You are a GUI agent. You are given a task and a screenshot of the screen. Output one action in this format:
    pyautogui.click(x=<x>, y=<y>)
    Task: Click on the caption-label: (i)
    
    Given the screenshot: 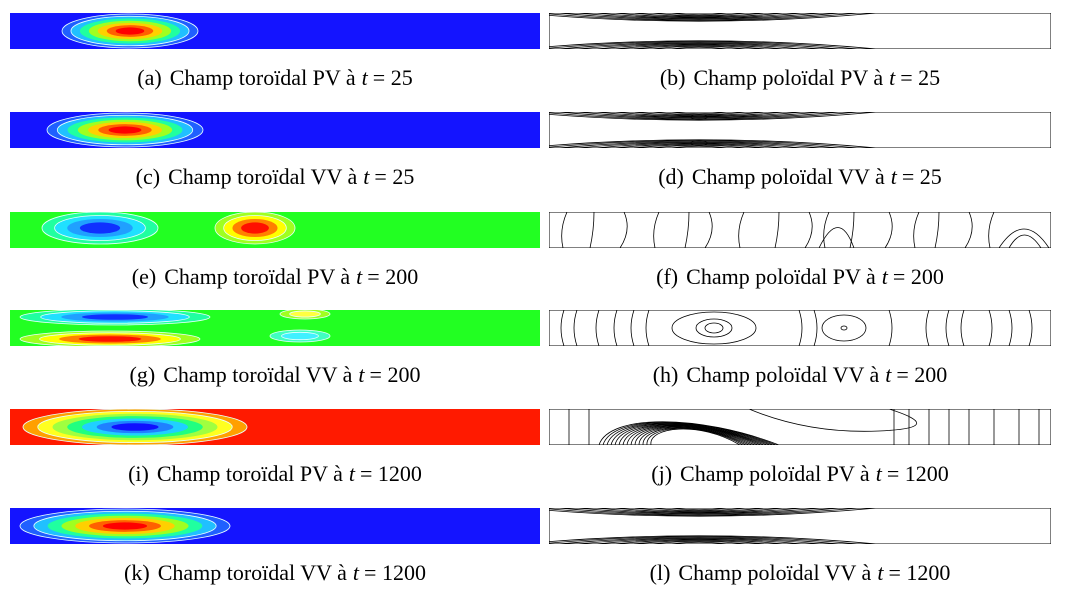 What is the action you would take?
    pyautogui.click(x=138, y=473)
    